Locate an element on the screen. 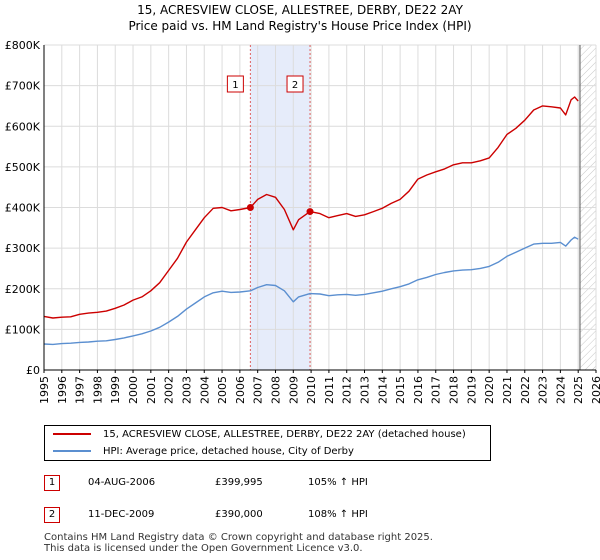  transaction-price: £399,995 is located at coordinates (239, 482).